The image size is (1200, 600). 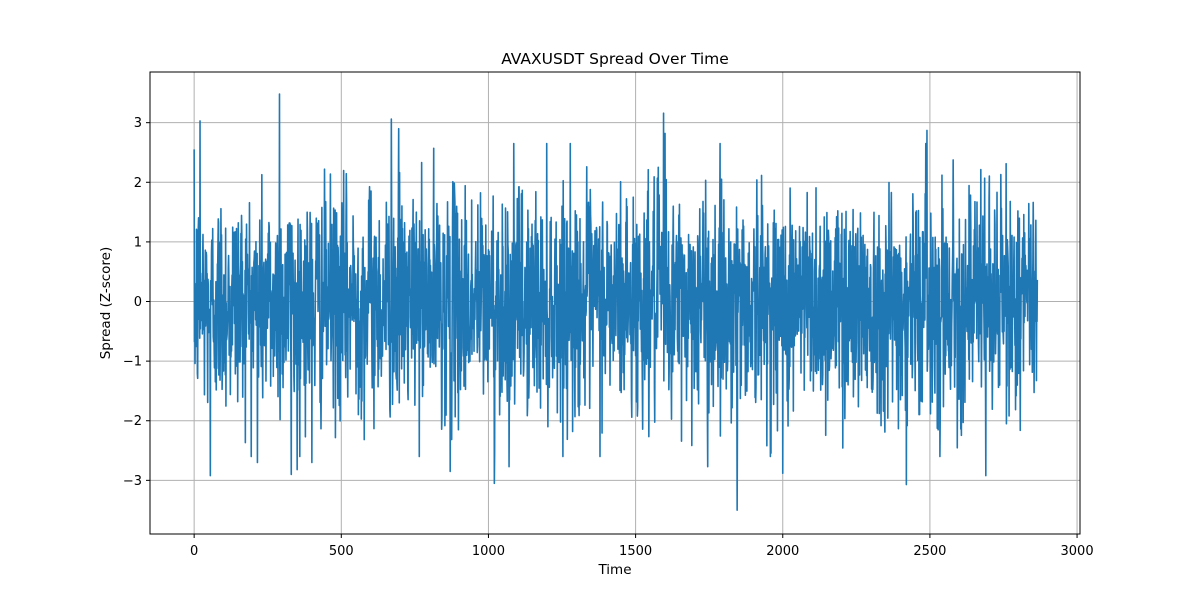 What do you see at coordinates (614, 570) in the screenshot?
I see `x-axis-title: Time` at bounding box center [614, 570].